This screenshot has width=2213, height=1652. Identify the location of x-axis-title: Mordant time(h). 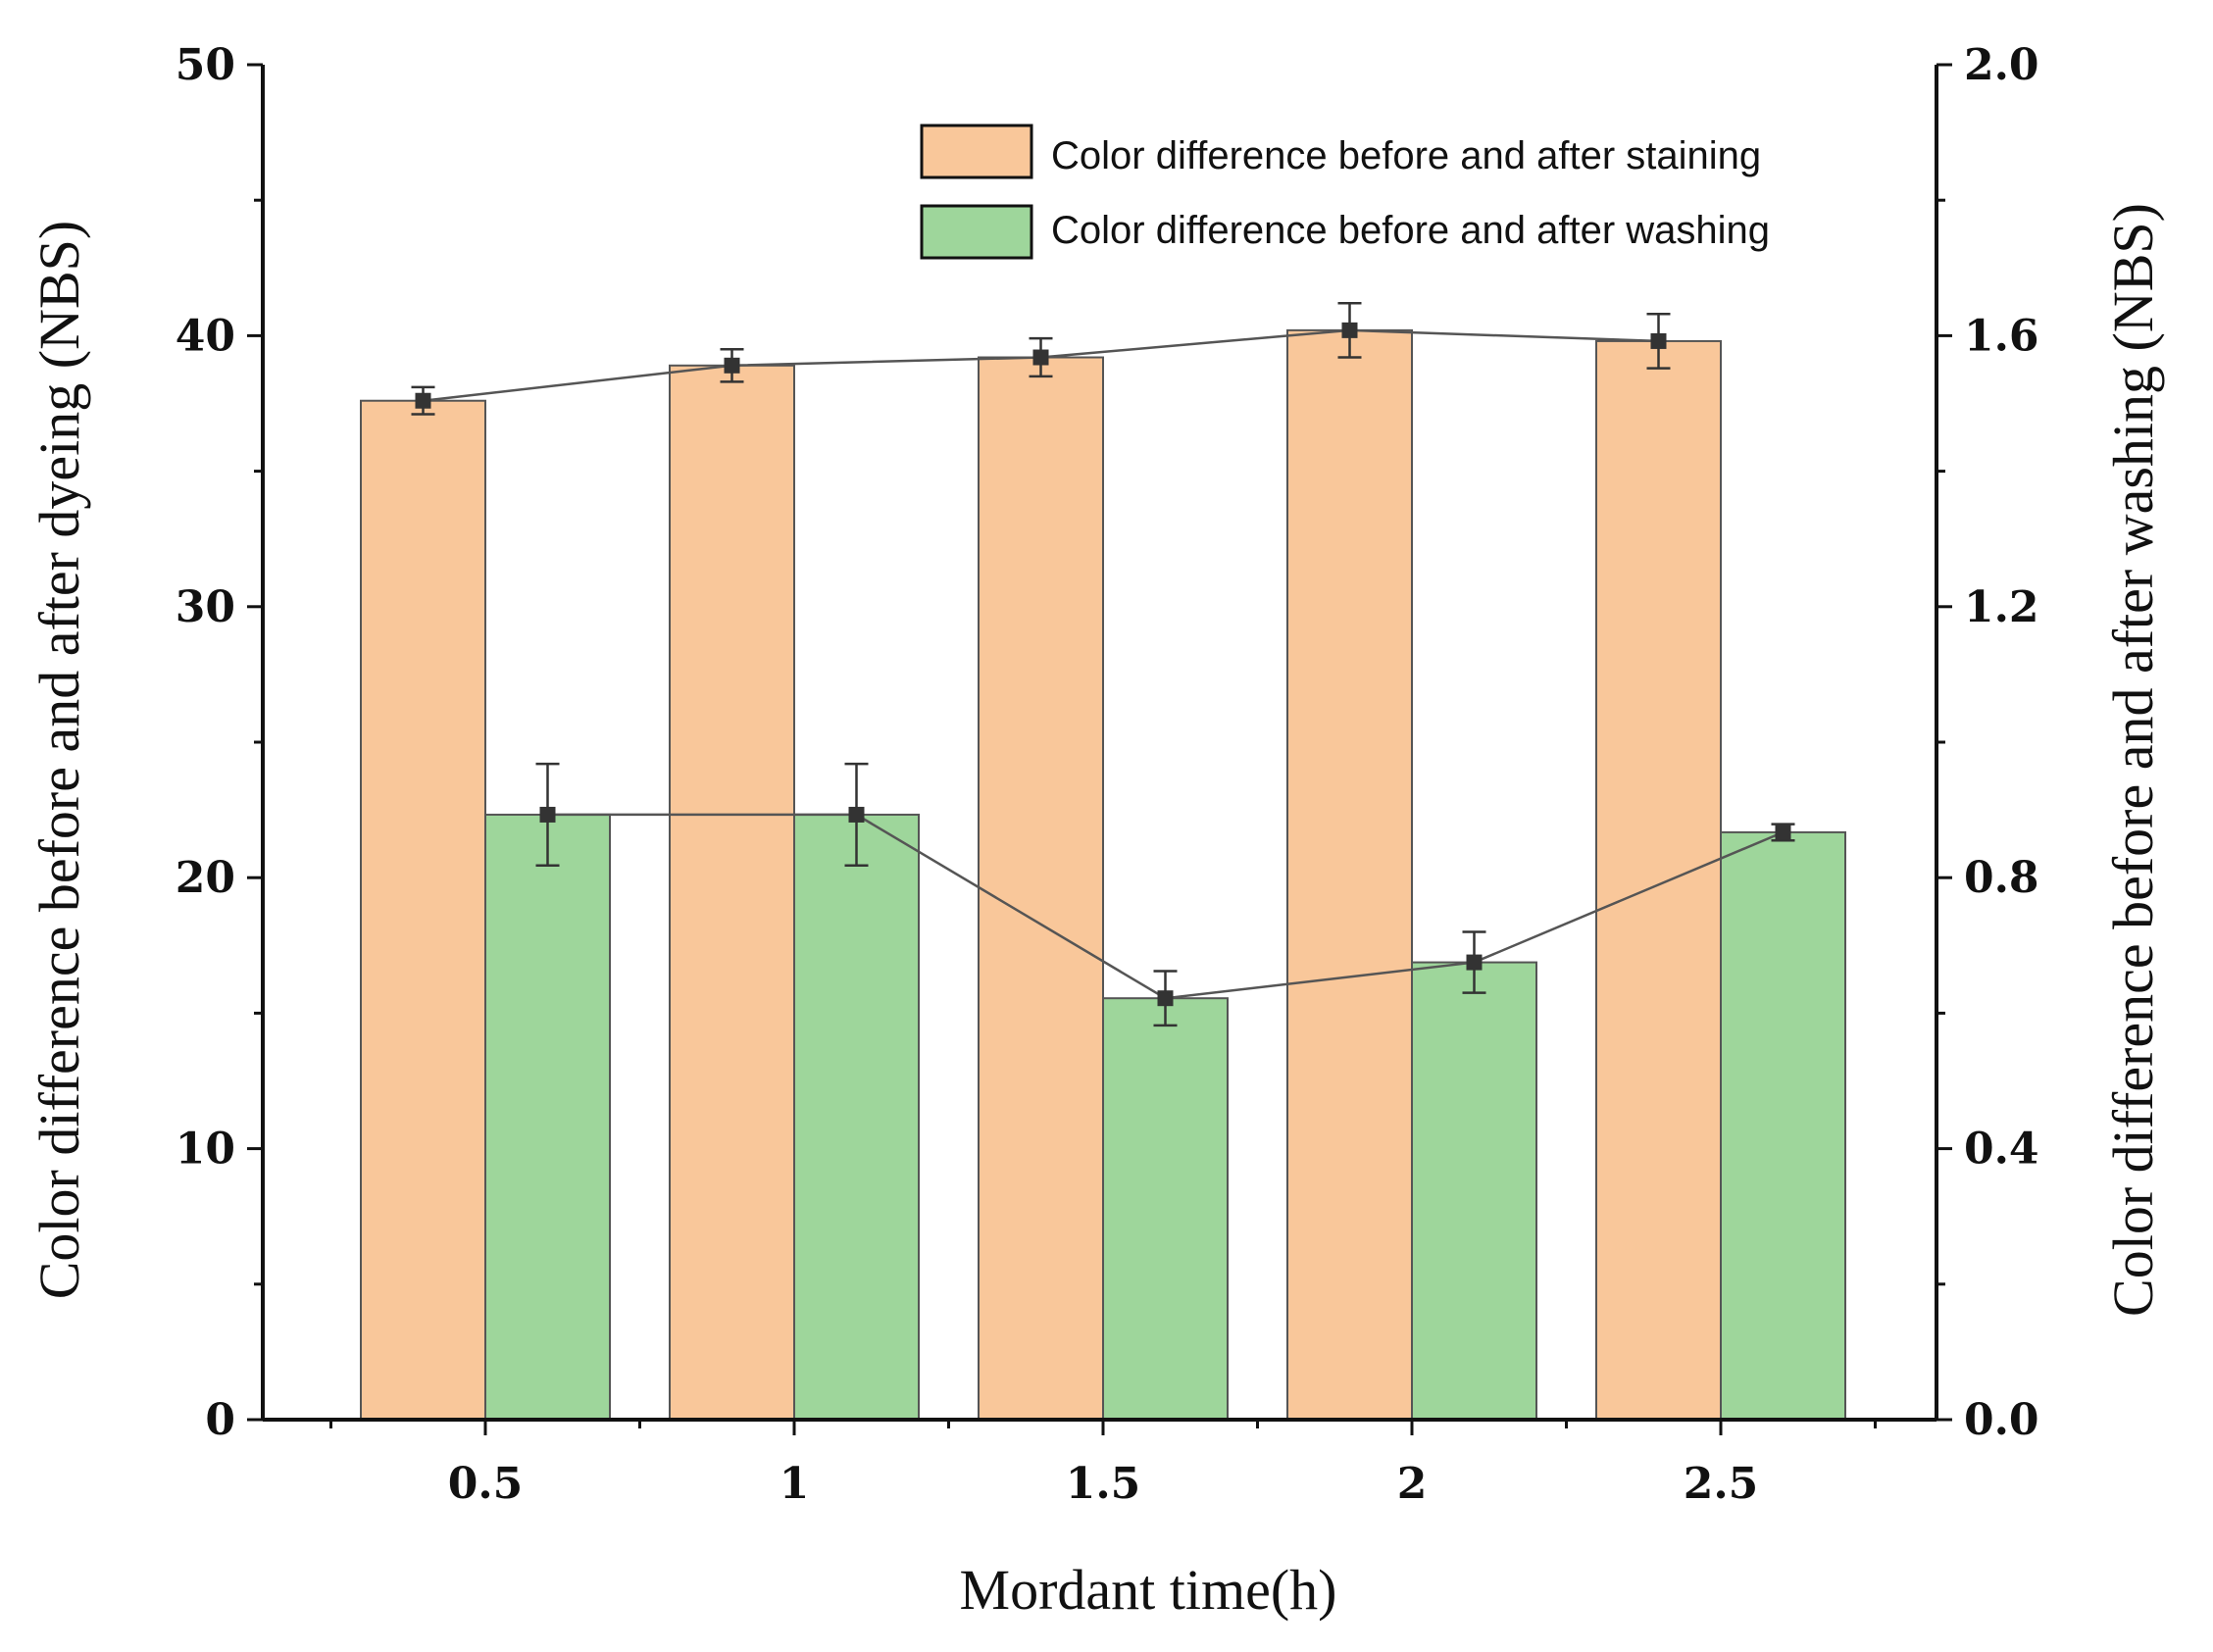
(1148, 1590).